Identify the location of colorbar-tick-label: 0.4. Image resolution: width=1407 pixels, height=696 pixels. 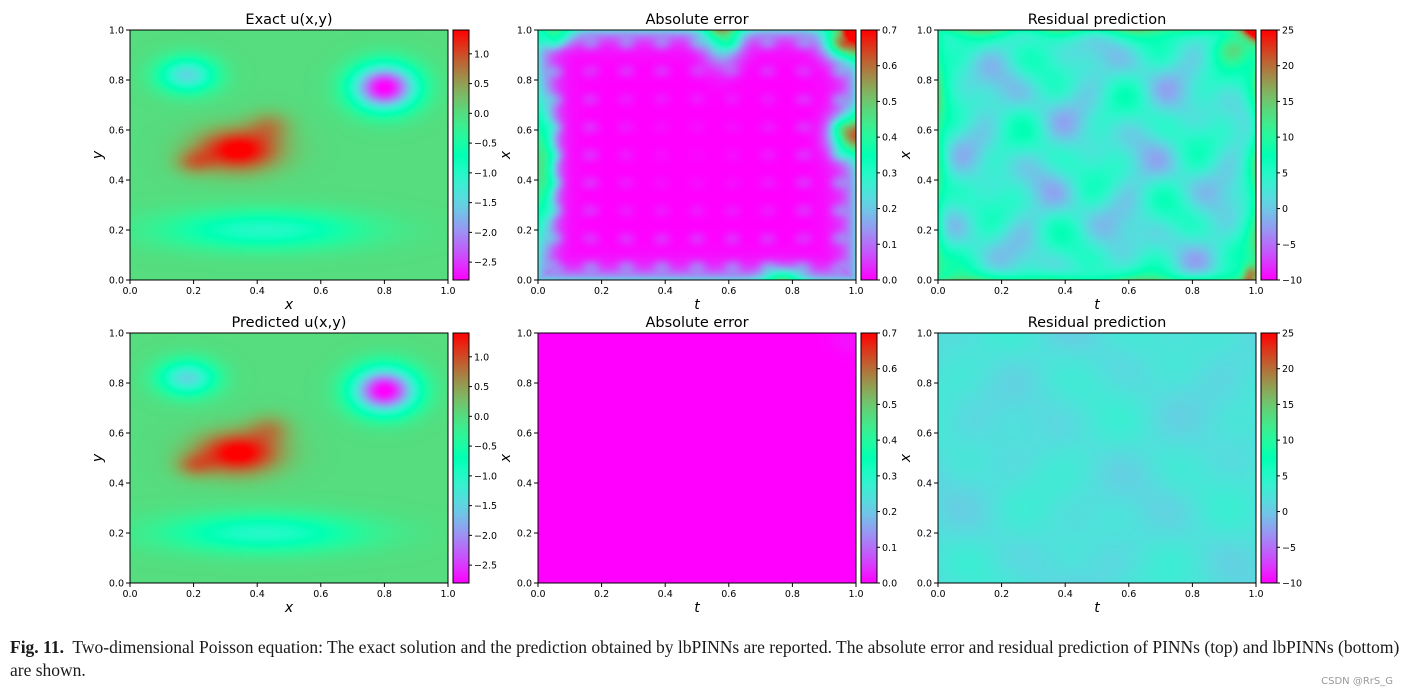
(889, 441).